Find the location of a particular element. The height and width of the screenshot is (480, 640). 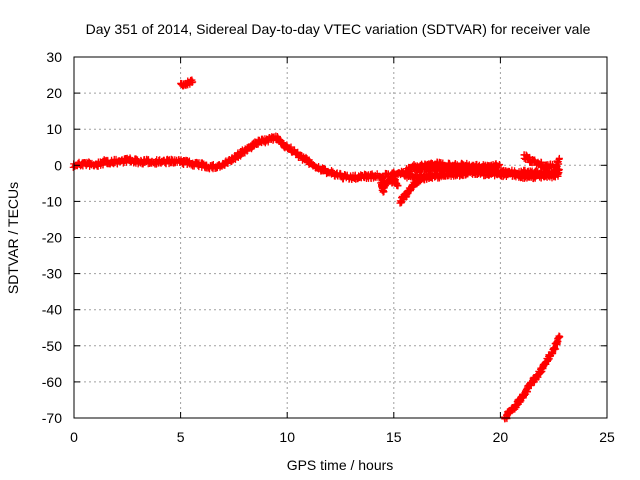

series-dip-spikes is located at coordinates (389, 185).